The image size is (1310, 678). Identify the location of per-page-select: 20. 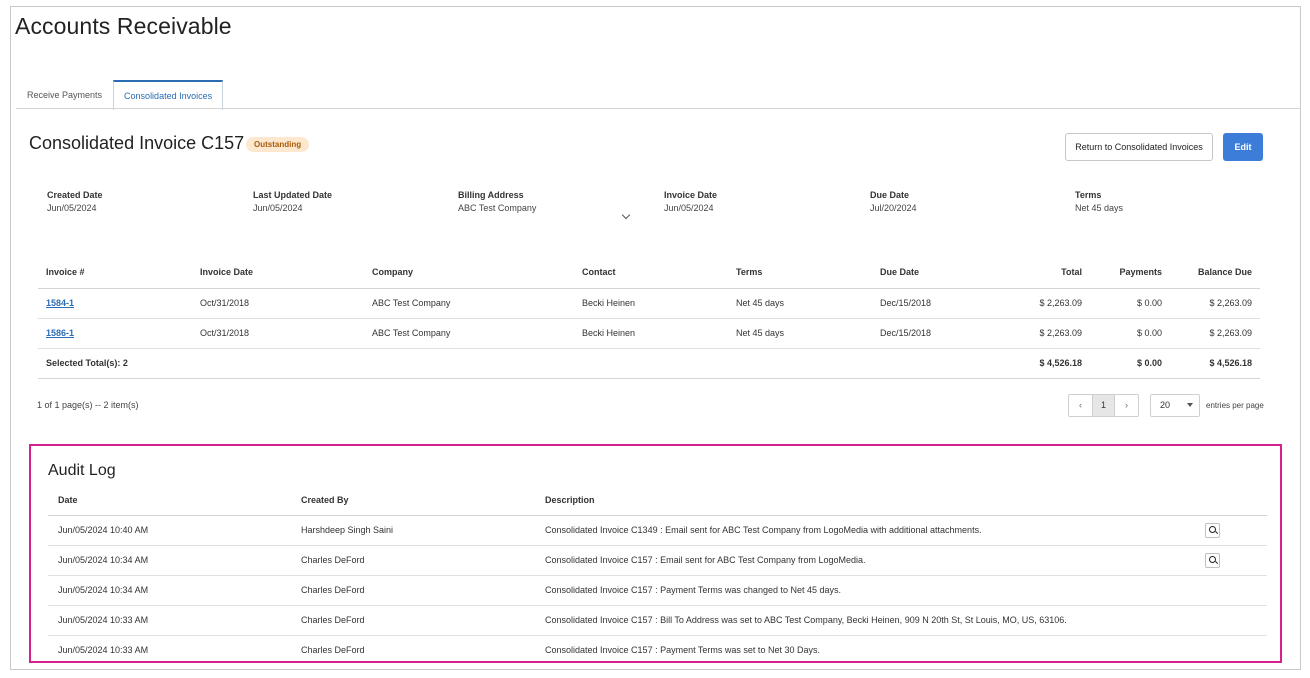
(1175, 405).